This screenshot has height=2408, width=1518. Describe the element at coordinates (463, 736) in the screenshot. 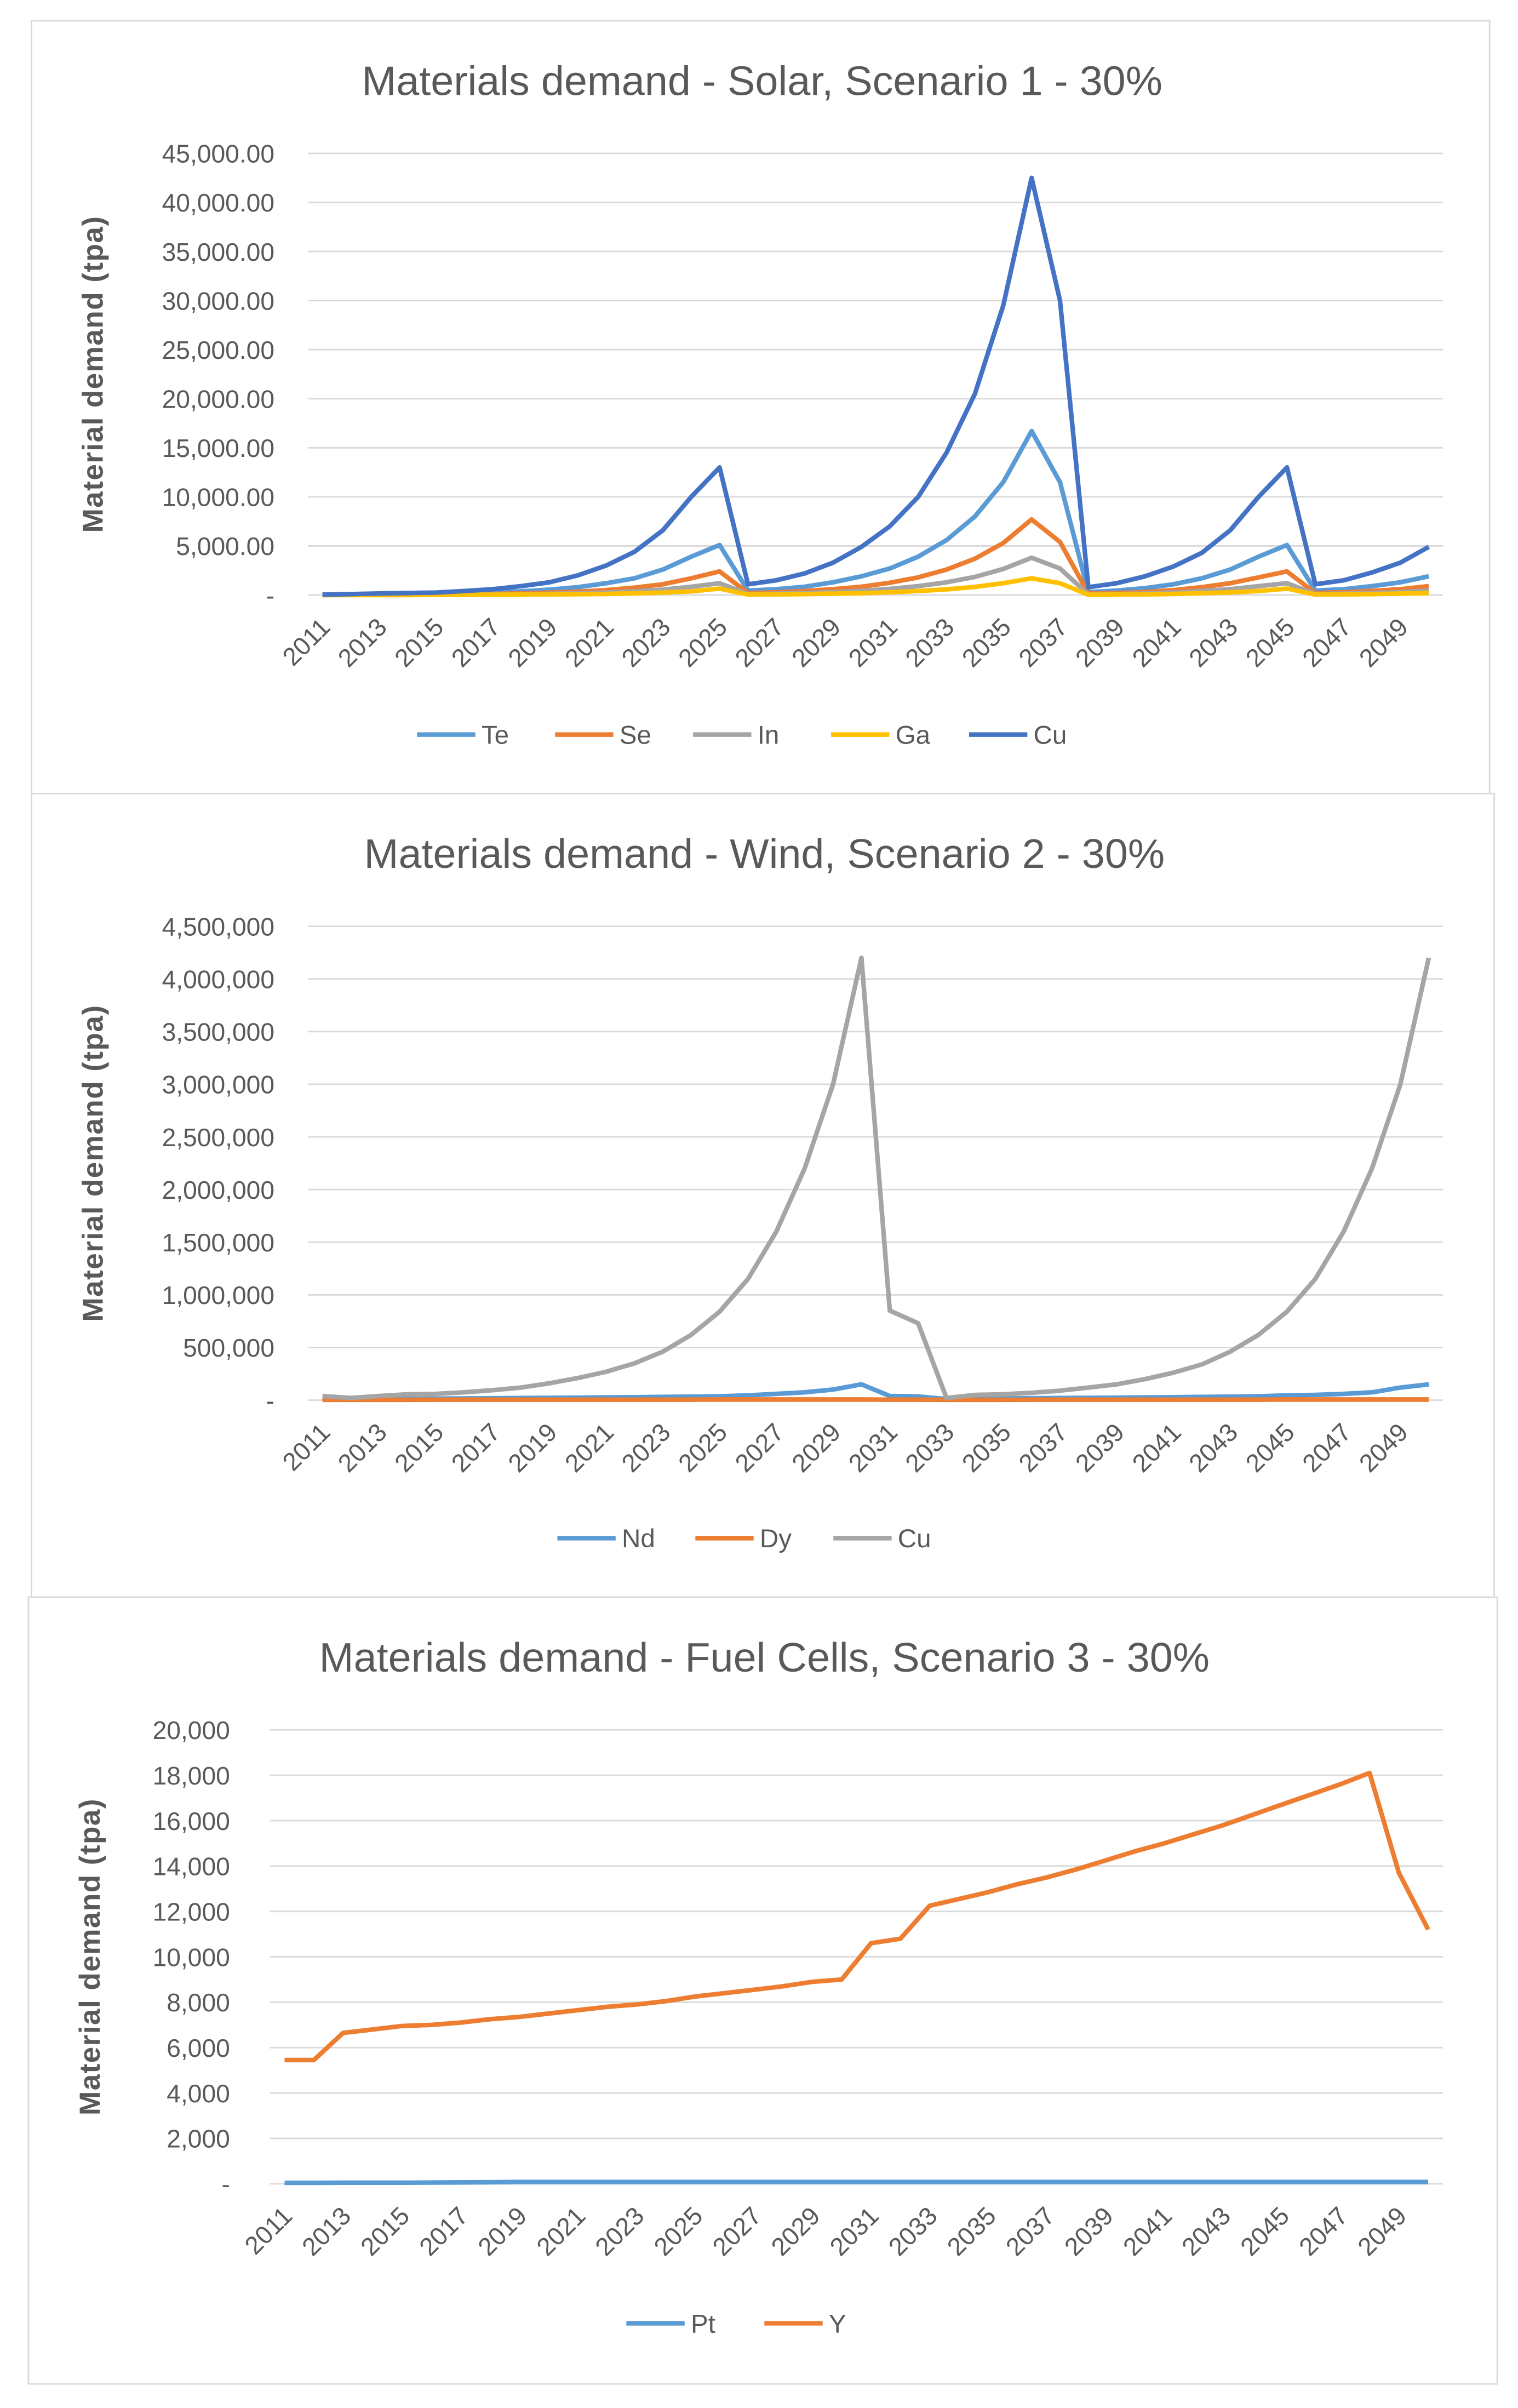

I see `legend-item-te: Te` at that location.